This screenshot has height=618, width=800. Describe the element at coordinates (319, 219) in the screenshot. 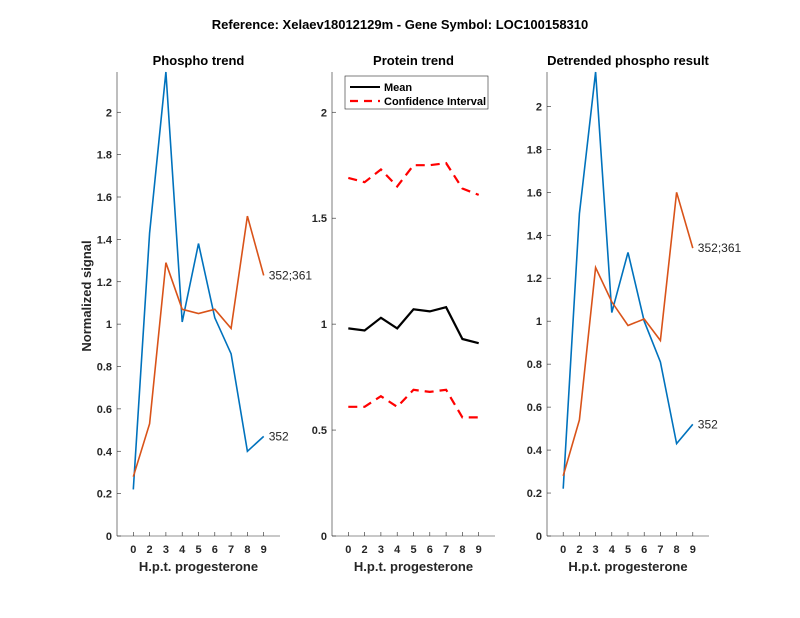

I see `y-tick-label: 1.5` at that location.